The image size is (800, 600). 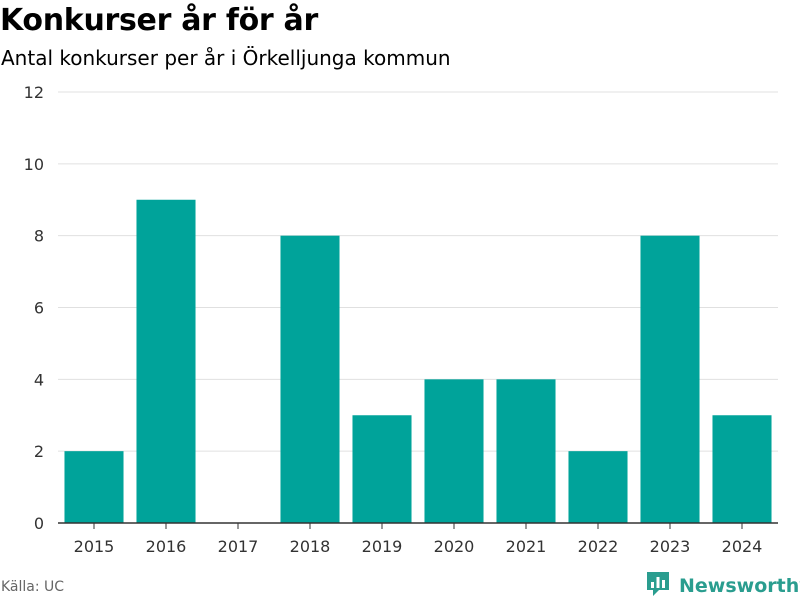 What do you see at coordinates (739, 586) in the screenshot?
I see `brand-name: Newsworthy` at bounding box center [739, 586].